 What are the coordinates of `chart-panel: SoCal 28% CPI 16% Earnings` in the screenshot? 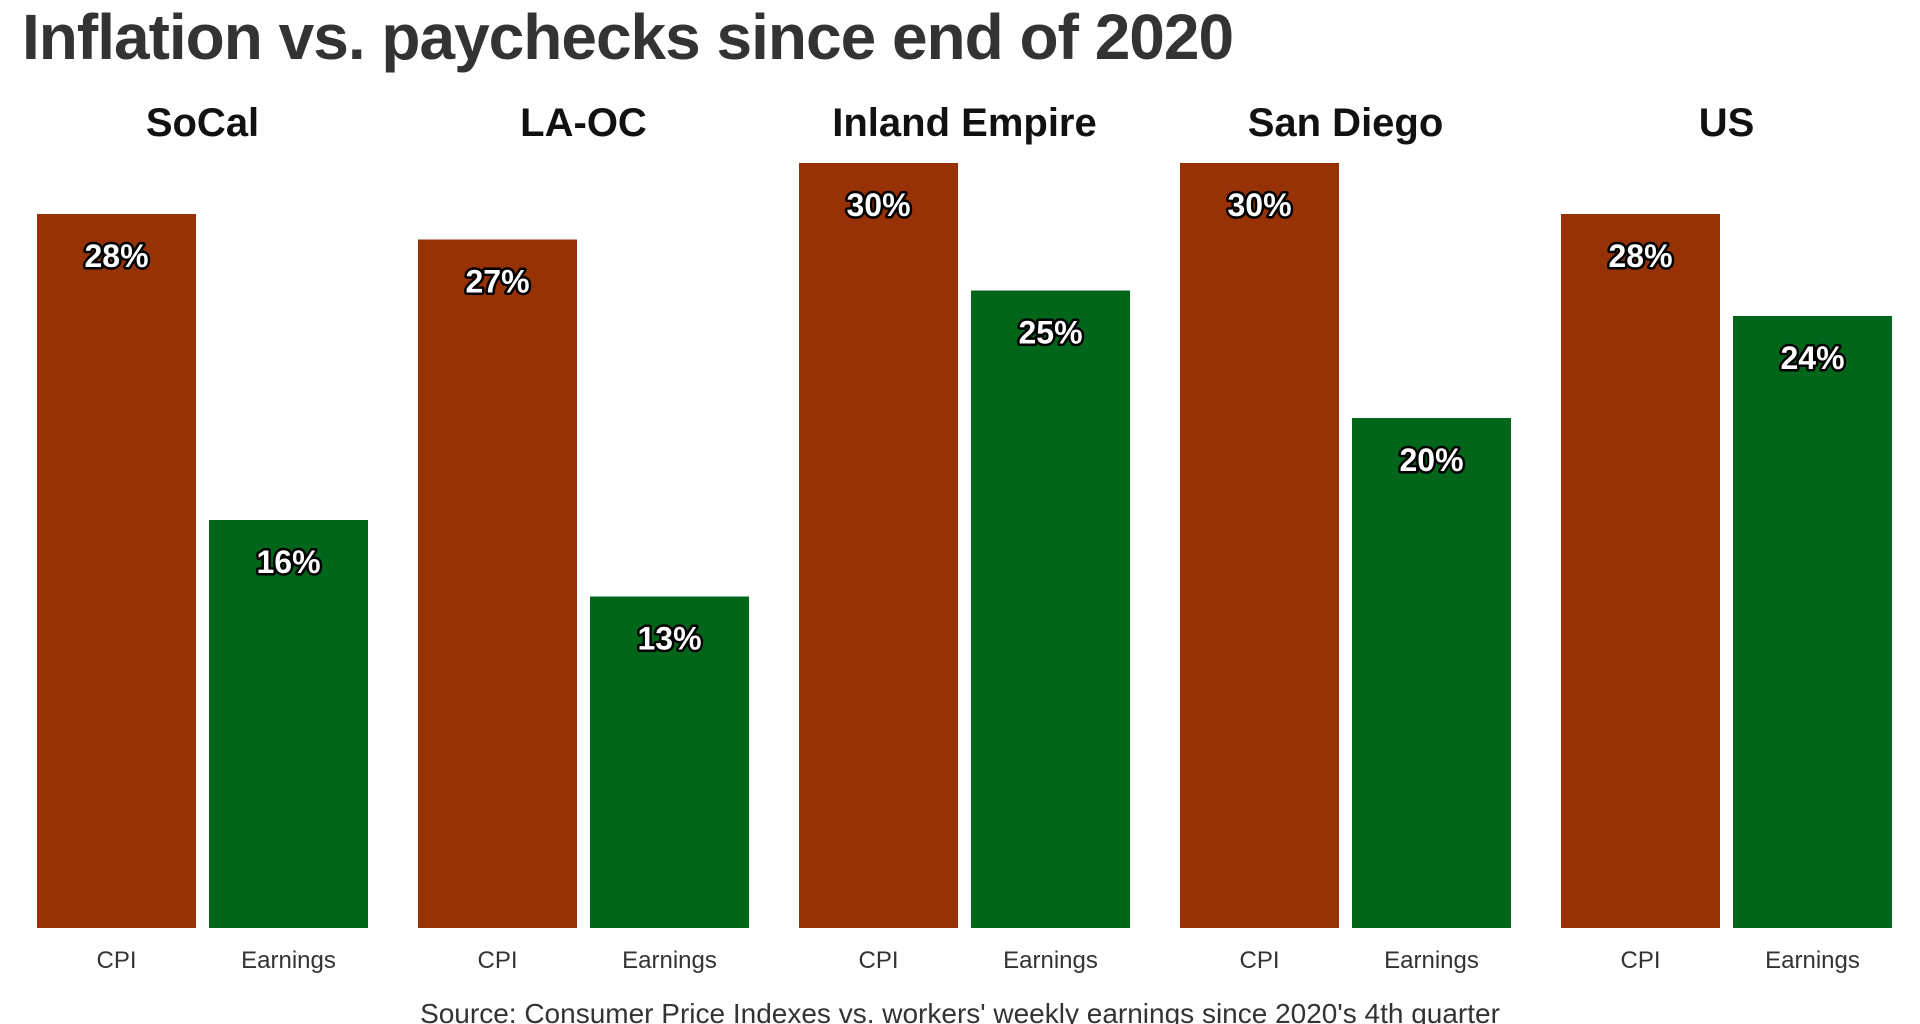 It's located at (202, 537).